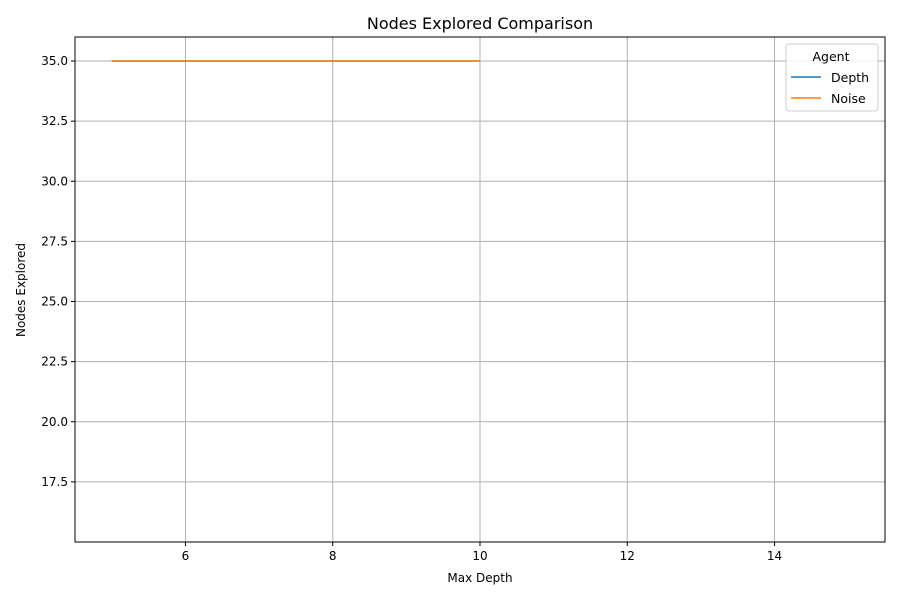 Image resolution: width=900 pixels, height=600 pixels. Describe the element at coordinates (54, 61) in the screenshot. I see `y-tick-label: 35.0` at that location.